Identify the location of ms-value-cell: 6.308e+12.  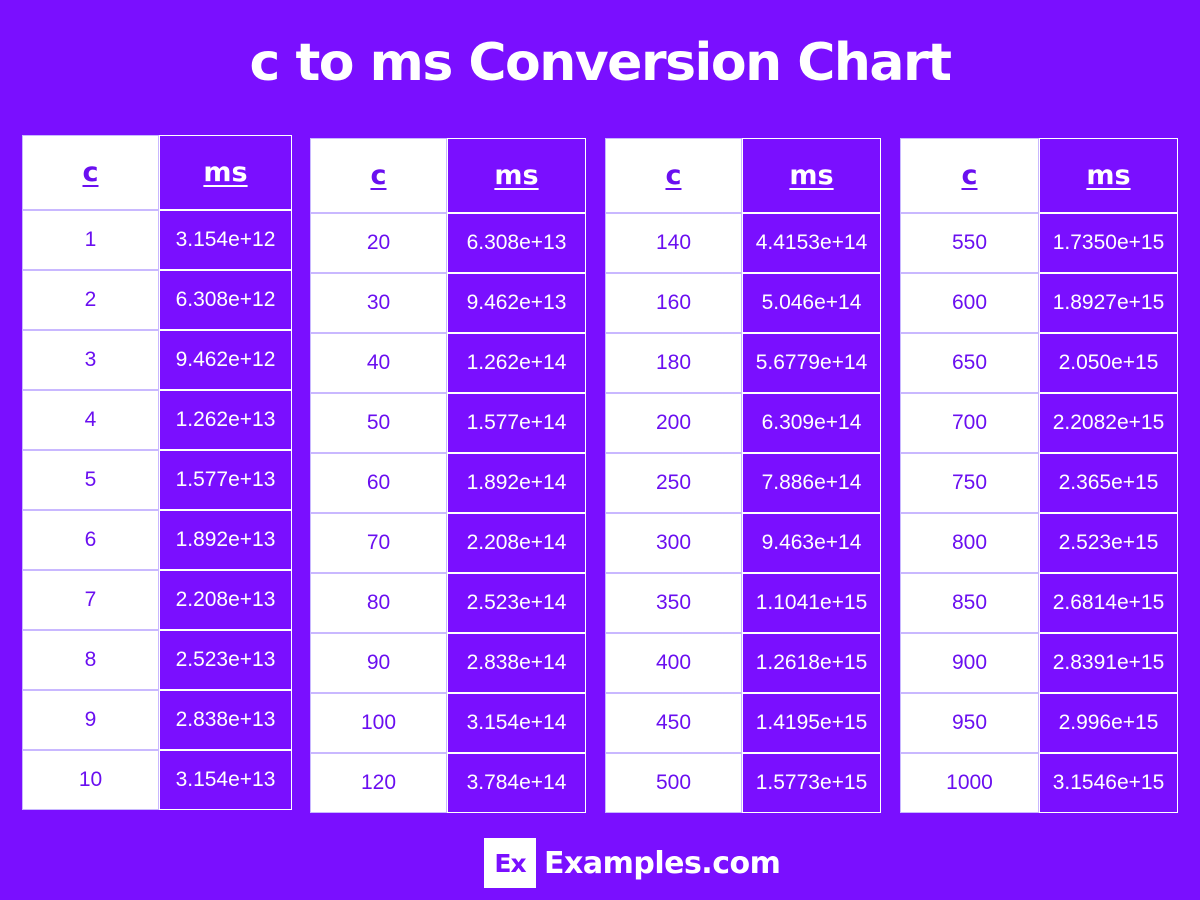
(225, 300).